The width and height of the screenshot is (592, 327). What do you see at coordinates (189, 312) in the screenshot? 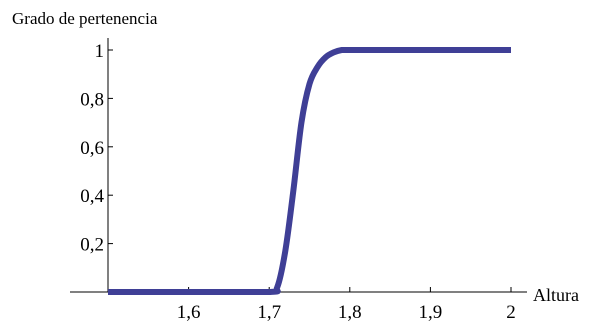
I see `x-tick-label: 1,6` at bounding box center [189, 312].